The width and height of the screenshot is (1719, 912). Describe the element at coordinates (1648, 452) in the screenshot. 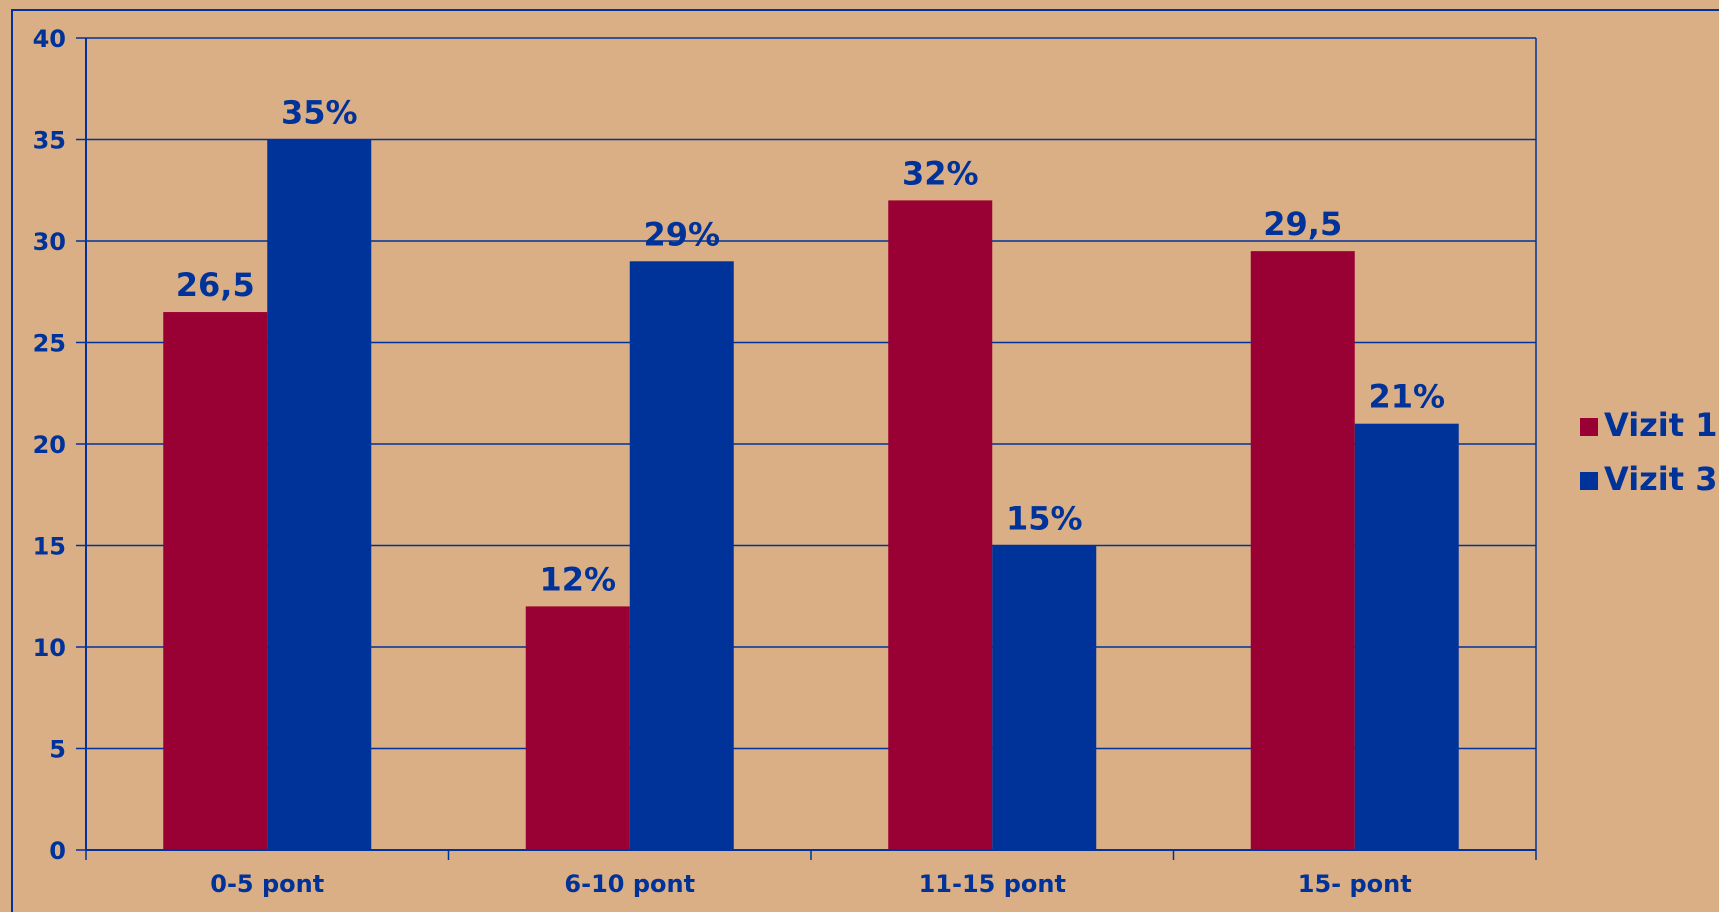

I see `legend: Vizit 1 Vizit 3` at that location.